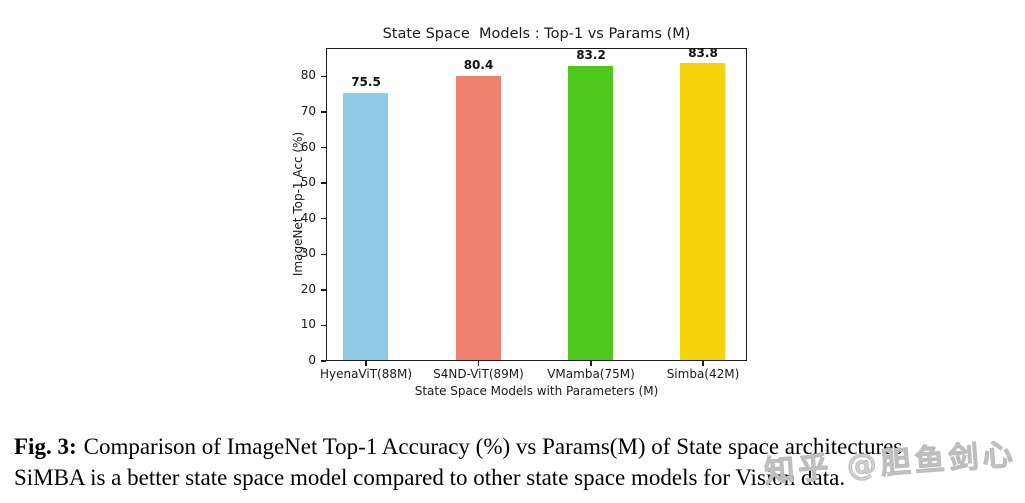 The width and height of the screenshot is (1025, 503). I want to click on y-tick-label: 20, so click(308, 288).